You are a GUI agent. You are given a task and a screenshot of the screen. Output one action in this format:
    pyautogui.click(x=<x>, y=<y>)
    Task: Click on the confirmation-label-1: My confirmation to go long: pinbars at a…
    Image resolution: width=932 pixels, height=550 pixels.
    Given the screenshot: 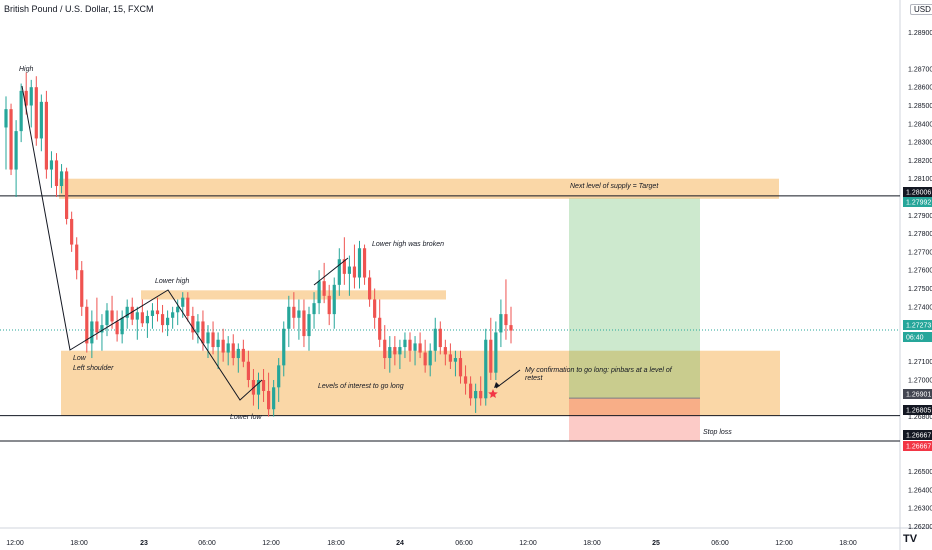 What is the action you would take?
    pyautogui.click(x=599, y=370)
    